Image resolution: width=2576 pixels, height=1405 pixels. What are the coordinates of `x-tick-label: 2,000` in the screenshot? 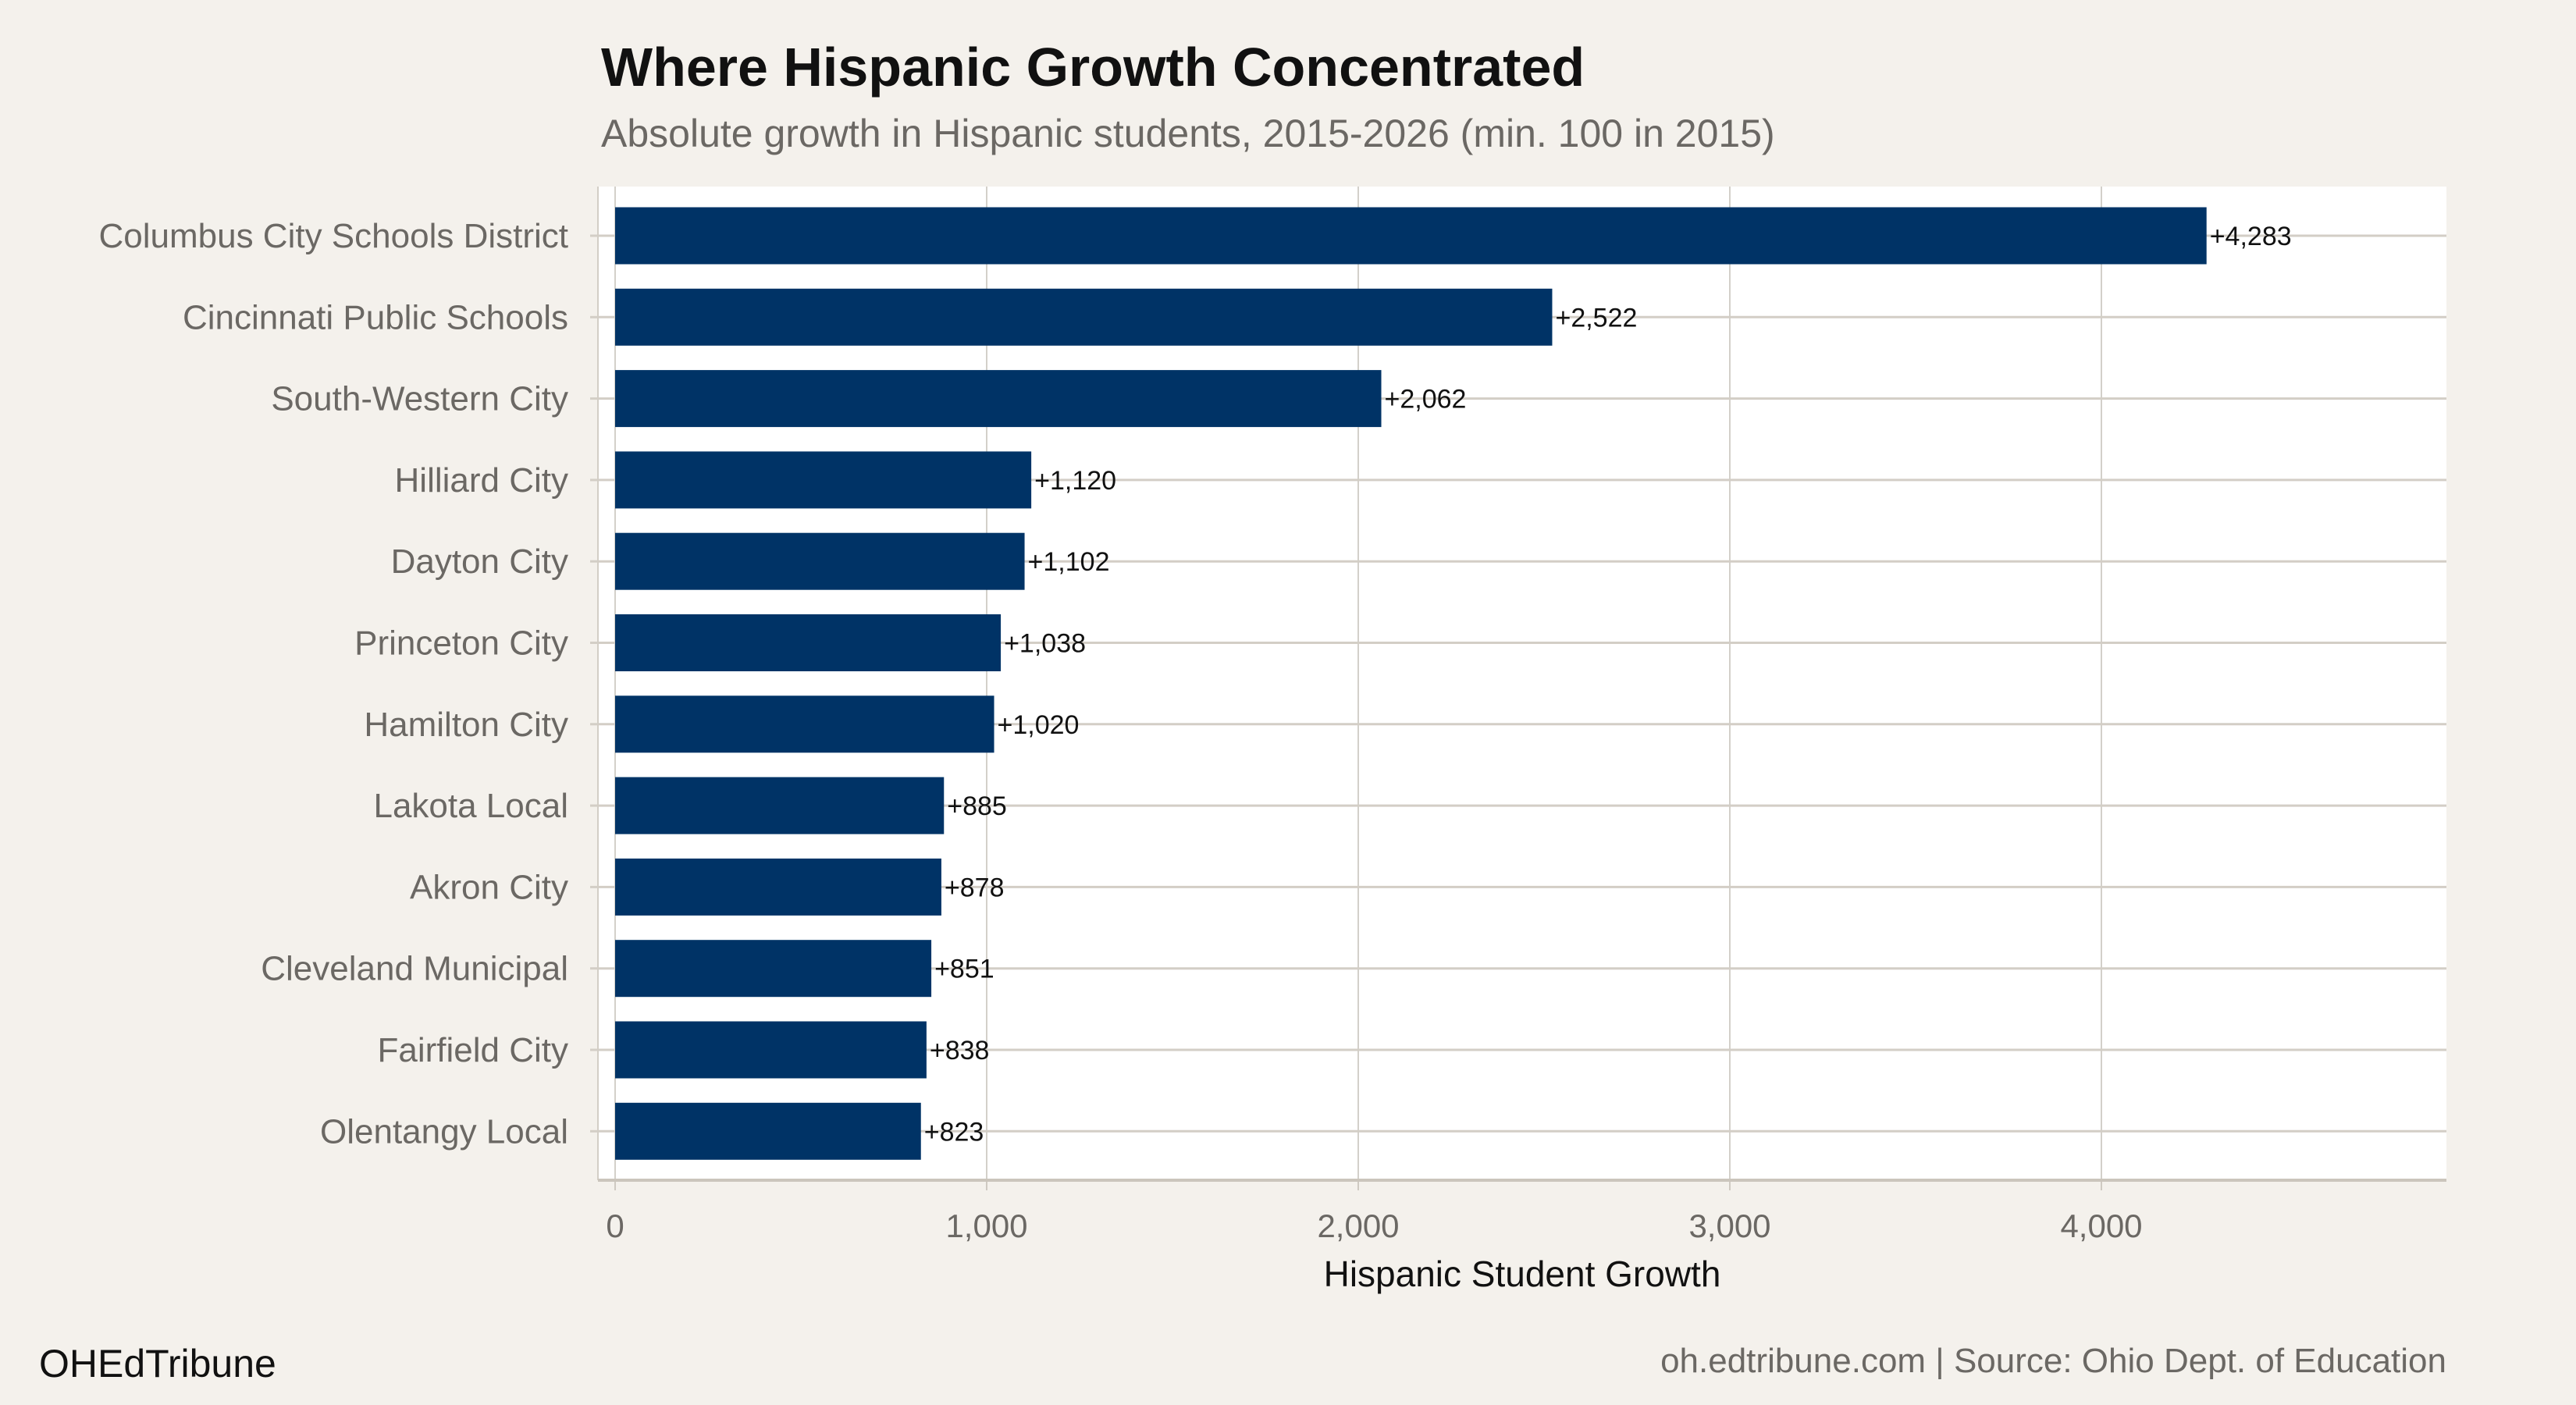 It's located at (1358, 1226).